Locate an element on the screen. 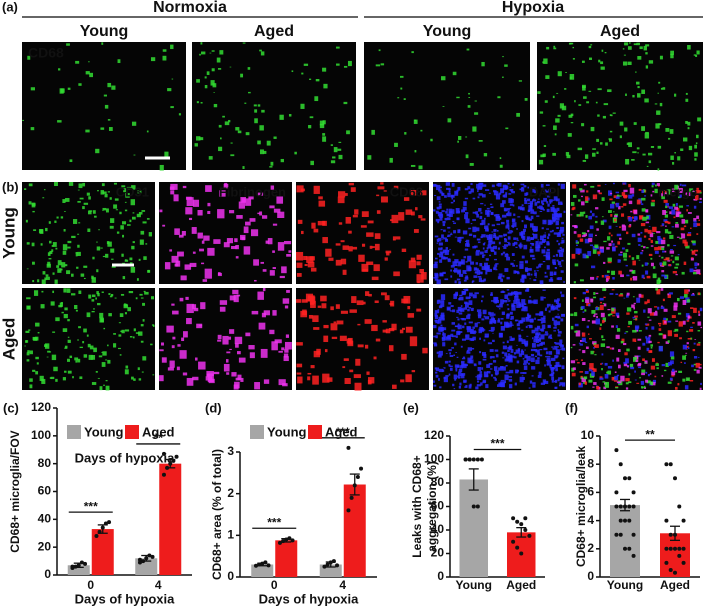 The width and height of the screenshot is (709, 611). row-label: Young is located at coordinates (9, 233).